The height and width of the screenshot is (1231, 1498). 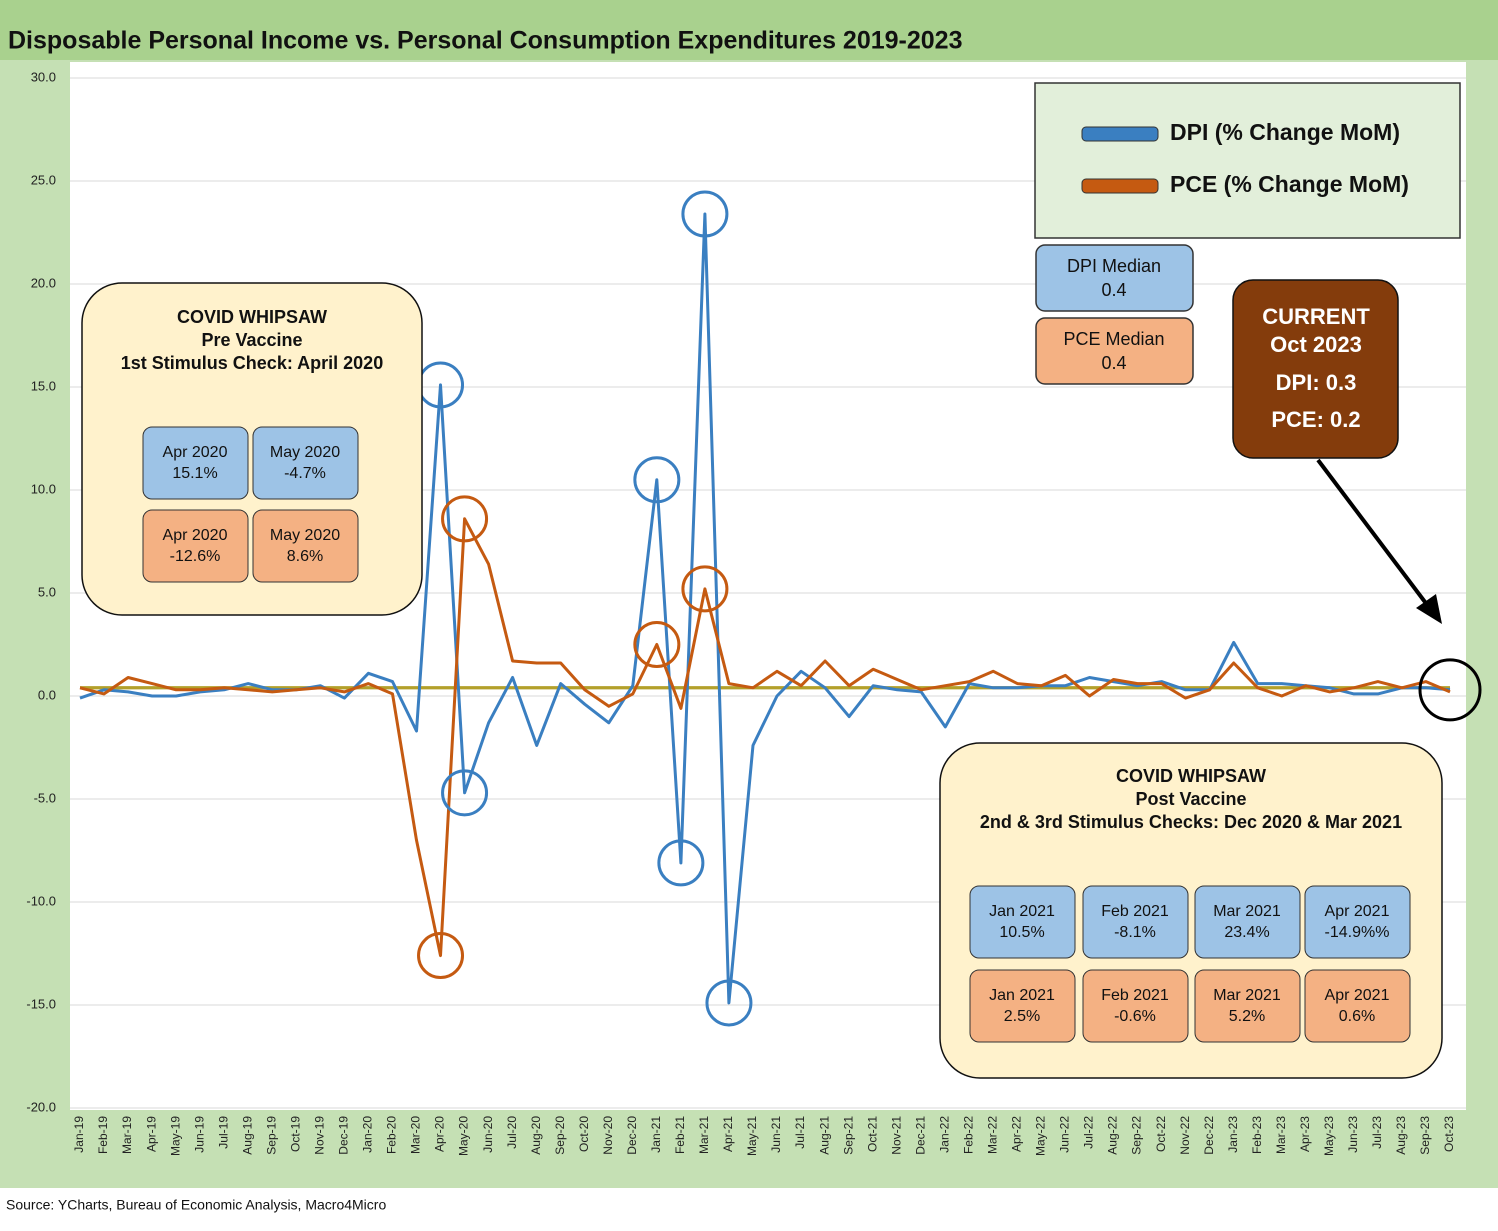 I want to click on median-label: DPI Median, so click(x=1114, y=266).